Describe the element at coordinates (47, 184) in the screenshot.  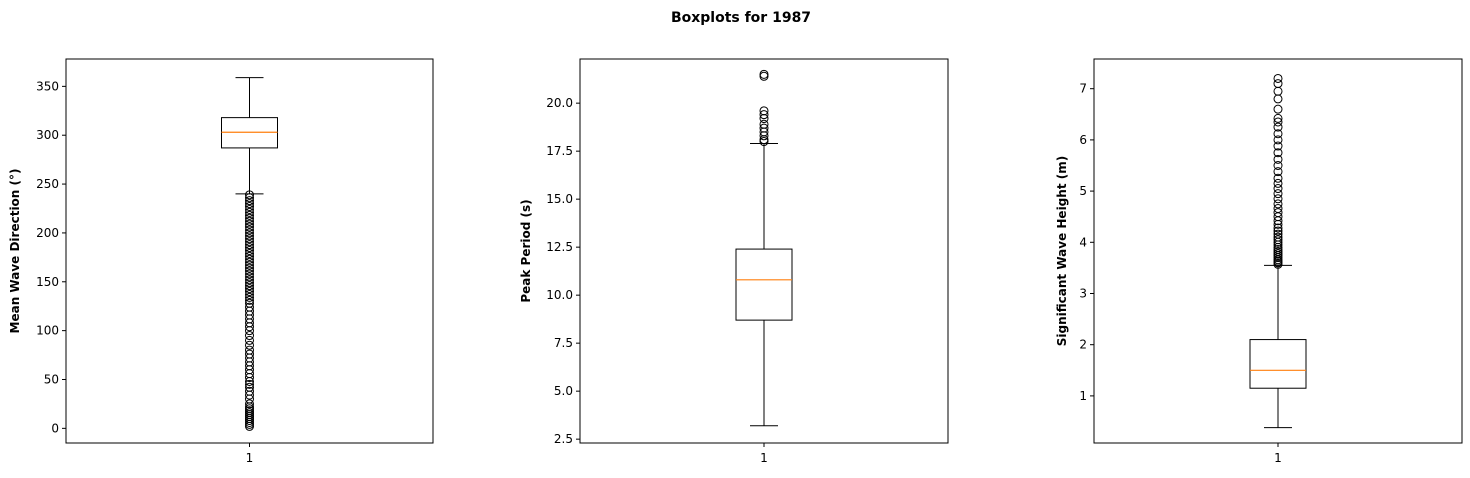
I see `y-tick-label: 250` at that location.